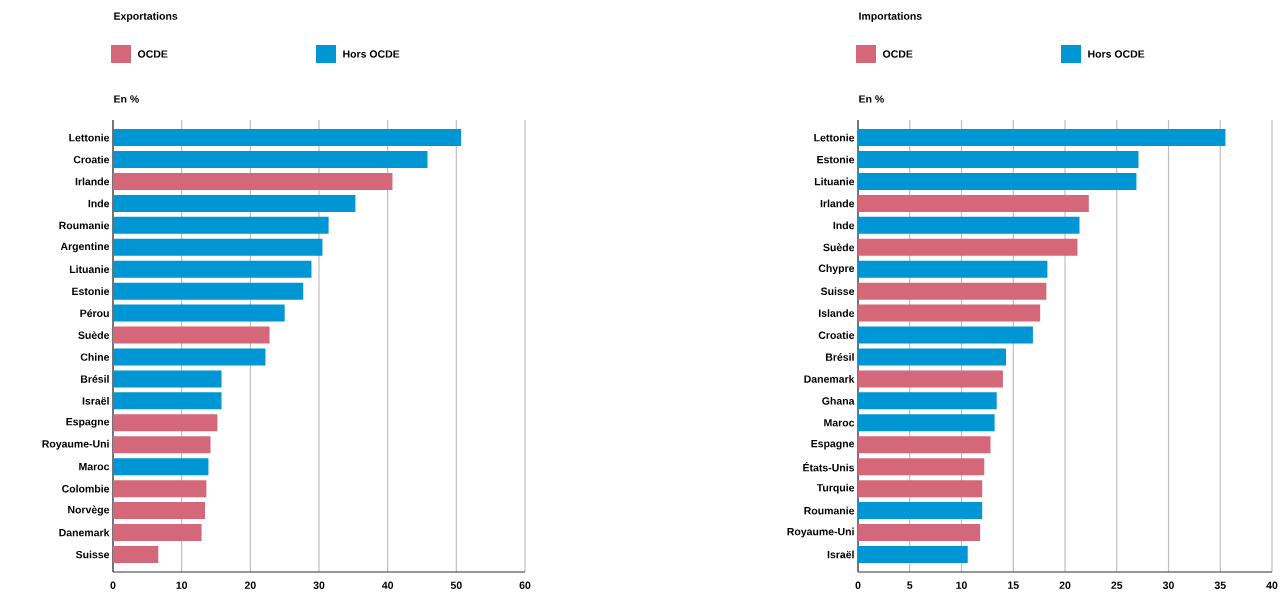 The image size is (1283, 603). Describe the element at coordinates (1220, 585) in the screenshot. I see `x-tick-label: 35` at that location.